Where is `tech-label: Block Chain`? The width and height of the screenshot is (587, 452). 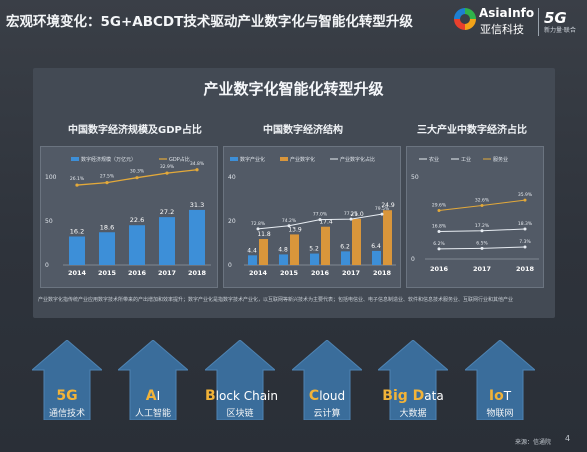
tech-label: Block Chain is located at coordinates (241, 396).